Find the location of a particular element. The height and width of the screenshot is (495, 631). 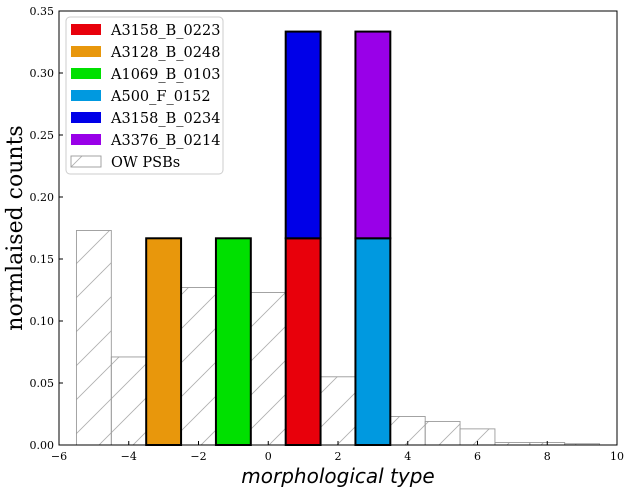

y-tick-label: 0.10 is located at coordinates (42, 321).